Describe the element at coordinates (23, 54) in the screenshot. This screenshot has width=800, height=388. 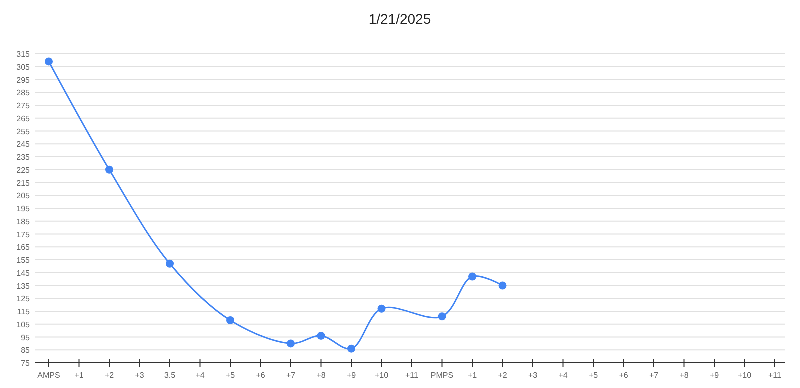
I see `y-tick-label: 315` at that location.